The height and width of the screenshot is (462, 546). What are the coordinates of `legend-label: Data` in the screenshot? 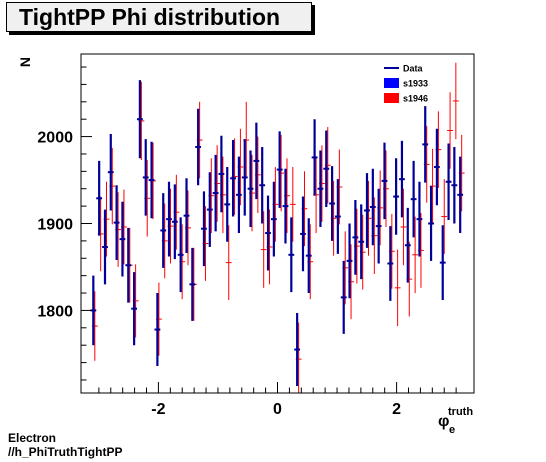 It's located at (413, 69).